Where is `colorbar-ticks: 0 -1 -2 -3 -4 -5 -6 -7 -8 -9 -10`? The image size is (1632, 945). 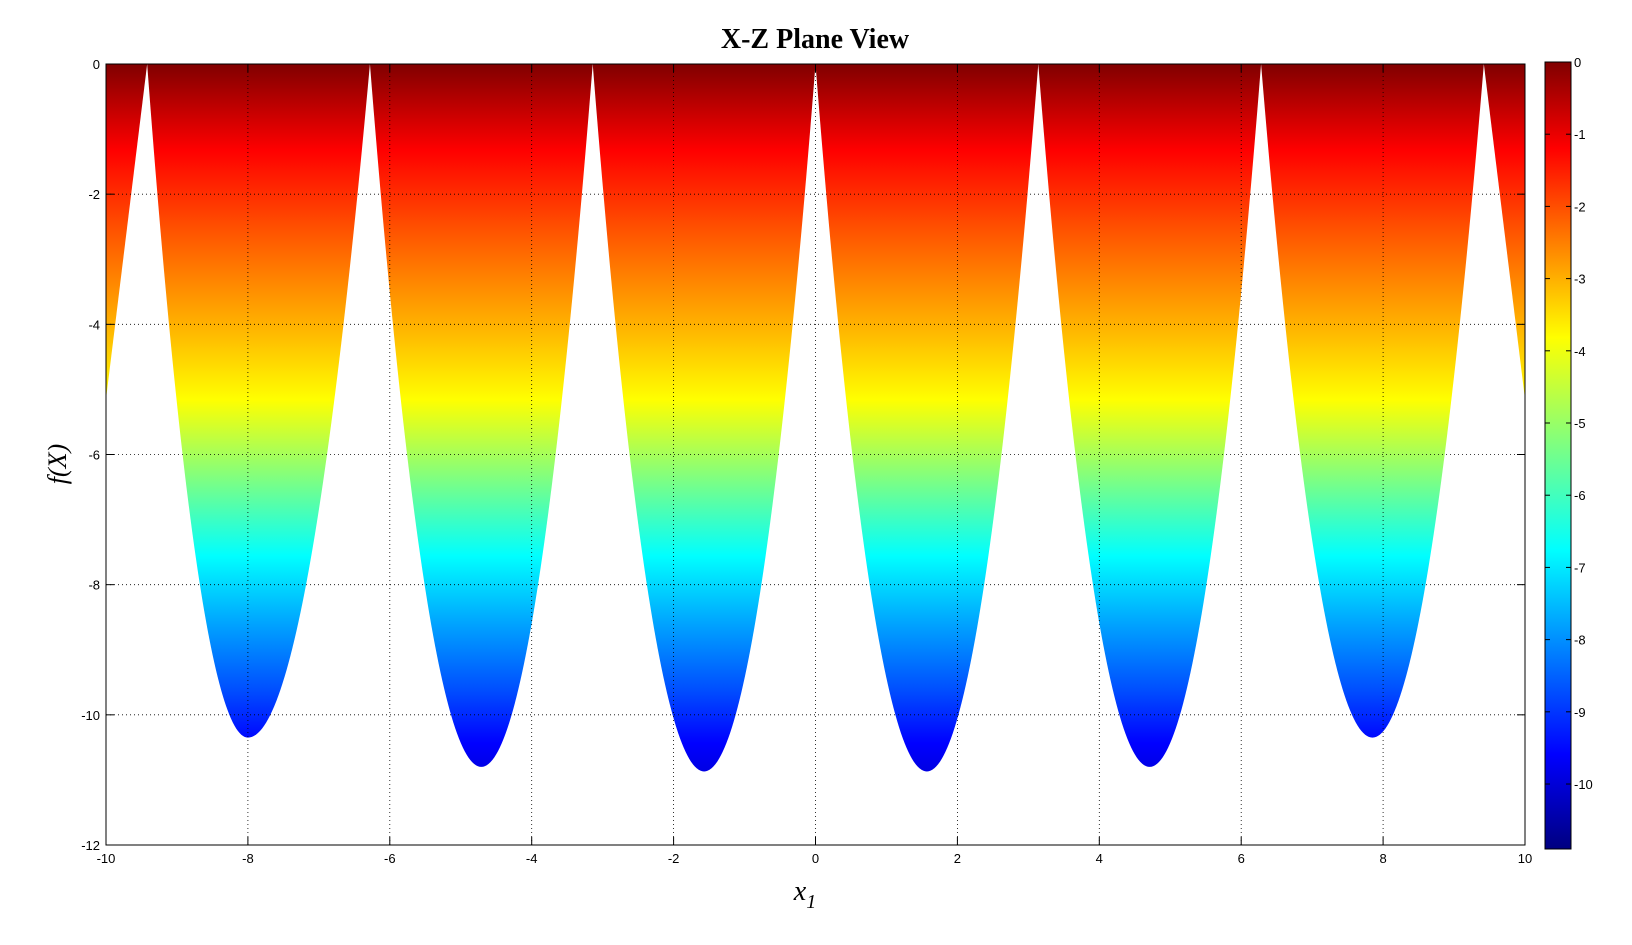 colorbar-ticks: 0 -1 -2 -3 -4 -5 -6 -7 -8 -9 -10 is located at coordinates (1569, 423).